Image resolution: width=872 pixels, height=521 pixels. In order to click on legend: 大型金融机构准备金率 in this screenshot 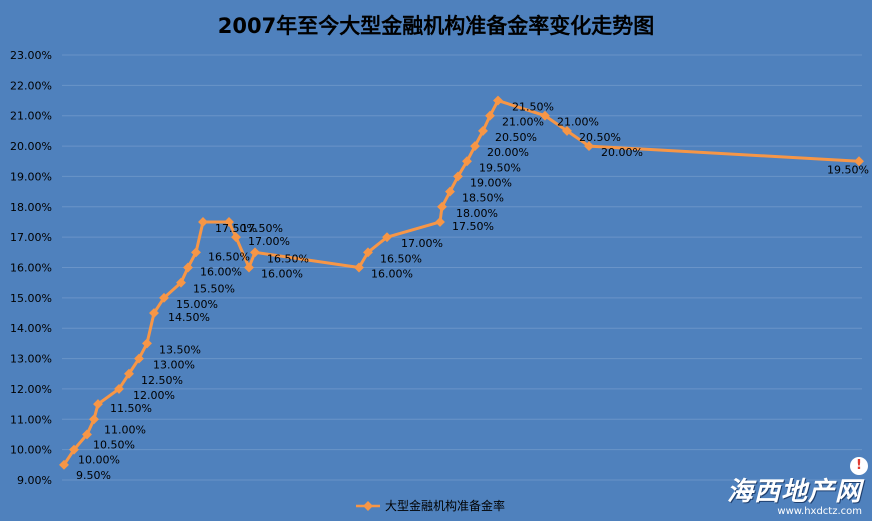, I will do `click(430, 505)`.